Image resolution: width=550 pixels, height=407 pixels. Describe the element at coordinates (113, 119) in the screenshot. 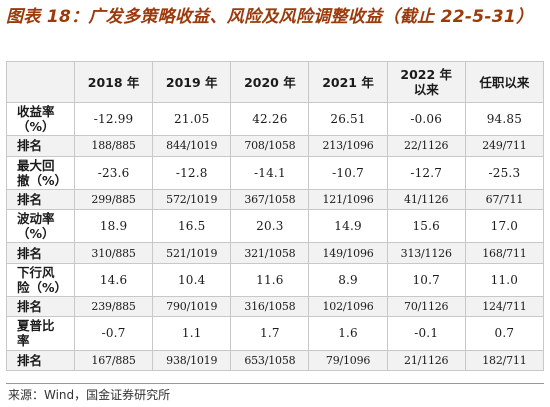

I see `value-cell: -12.99` at that location.